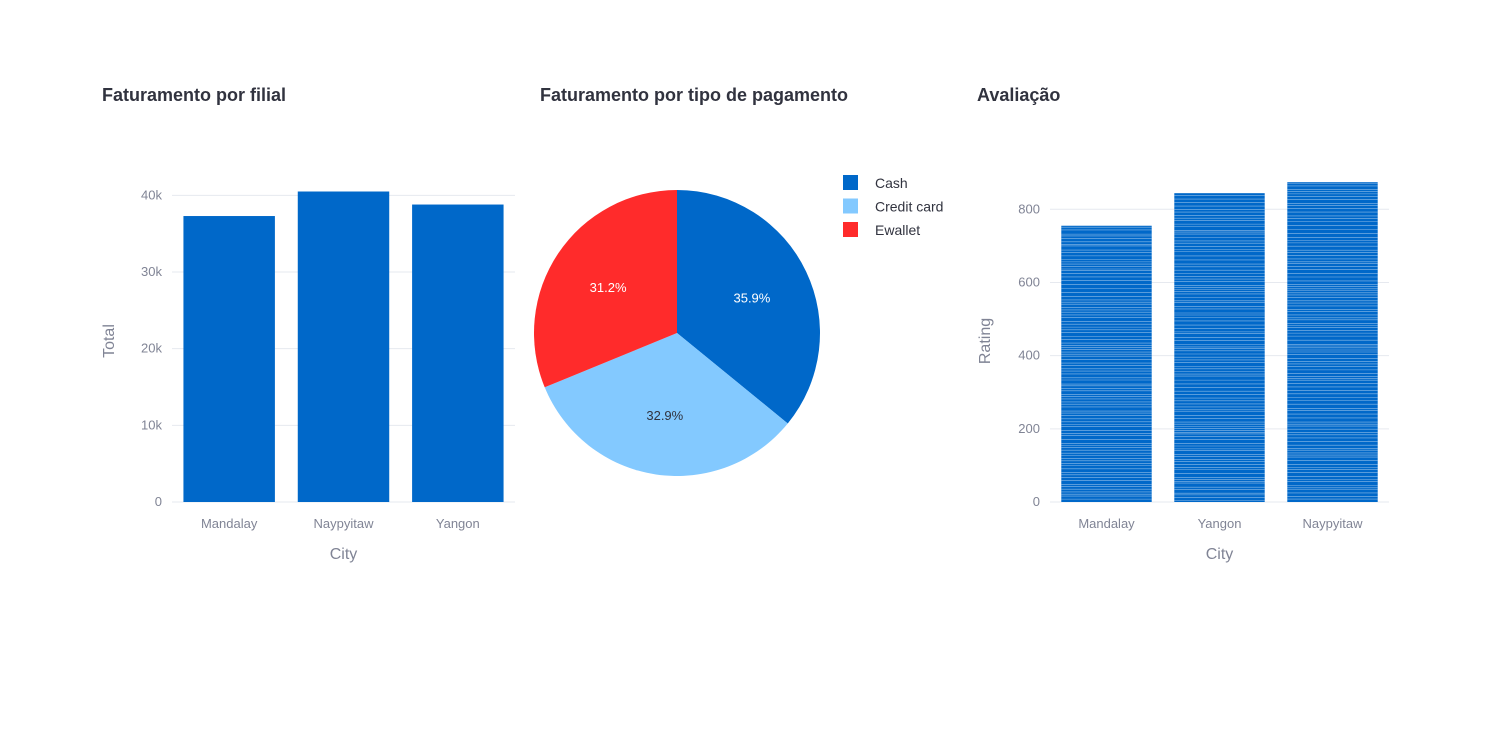  I want to click on y-tick-label: 400, so click(1029, 355).